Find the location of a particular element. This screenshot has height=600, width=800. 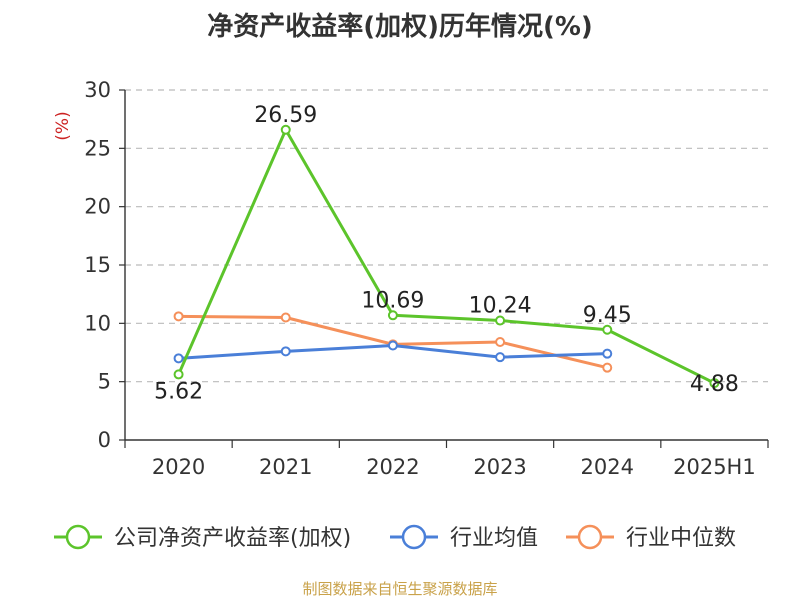

y-tick-label: 10 is located at coordinates (97, 323).